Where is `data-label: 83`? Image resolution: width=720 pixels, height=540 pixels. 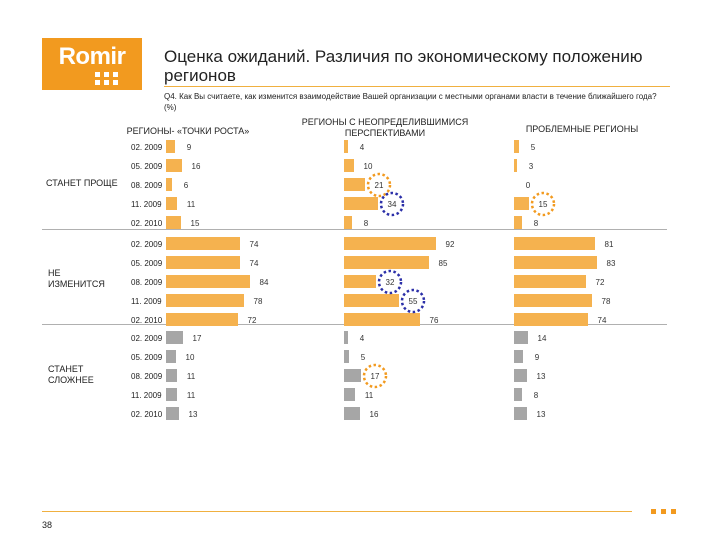
data-label: 83 is located at coordinates (611, 263).